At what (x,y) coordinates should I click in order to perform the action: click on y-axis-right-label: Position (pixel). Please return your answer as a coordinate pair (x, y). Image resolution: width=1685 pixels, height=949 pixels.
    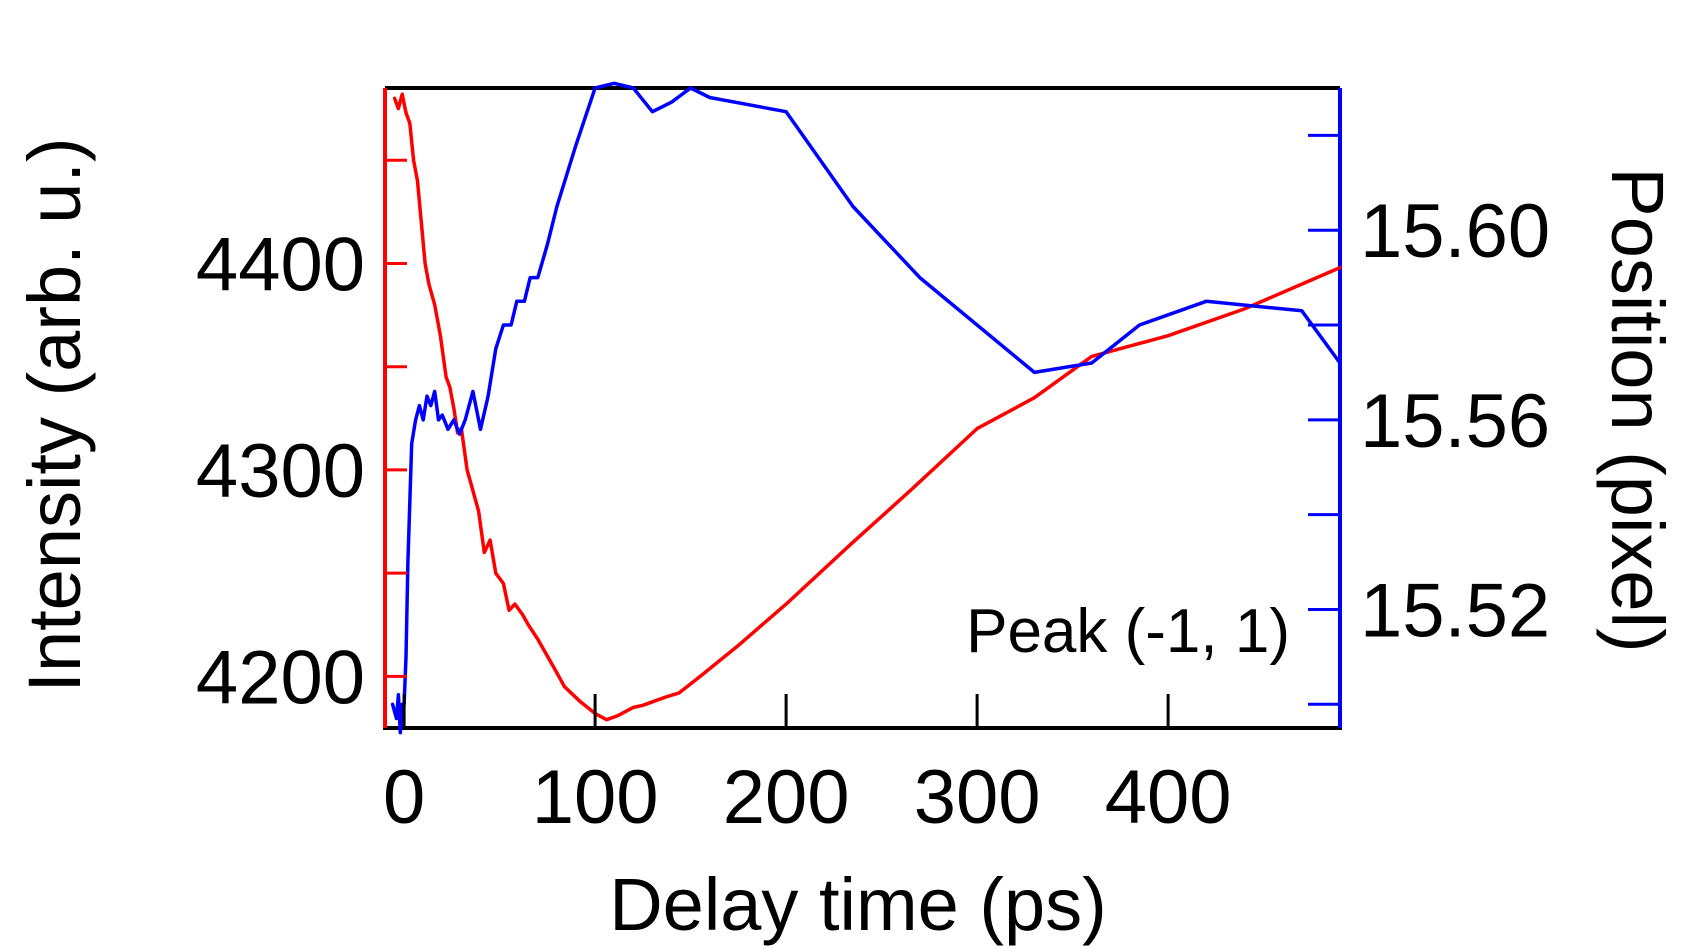
    Looking at the image, I should click on (1637, 409).